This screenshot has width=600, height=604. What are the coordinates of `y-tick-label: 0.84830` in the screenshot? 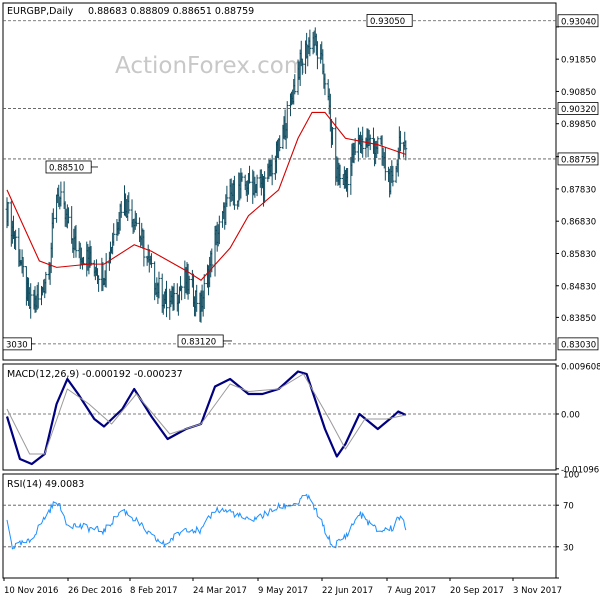 It's located at (578, 287).